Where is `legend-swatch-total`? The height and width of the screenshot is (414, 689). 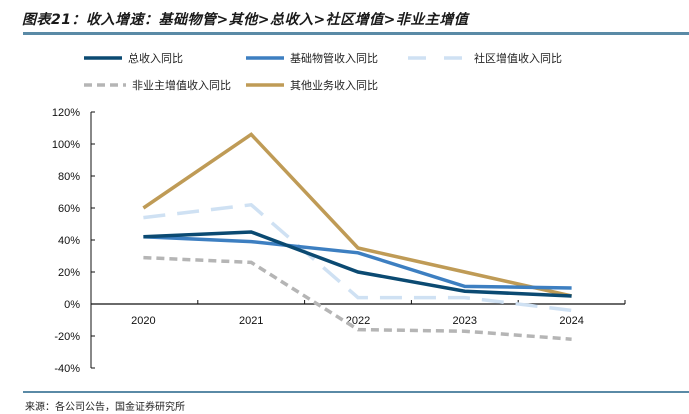 legend-swatch-total is located at coordinates (103, 58).